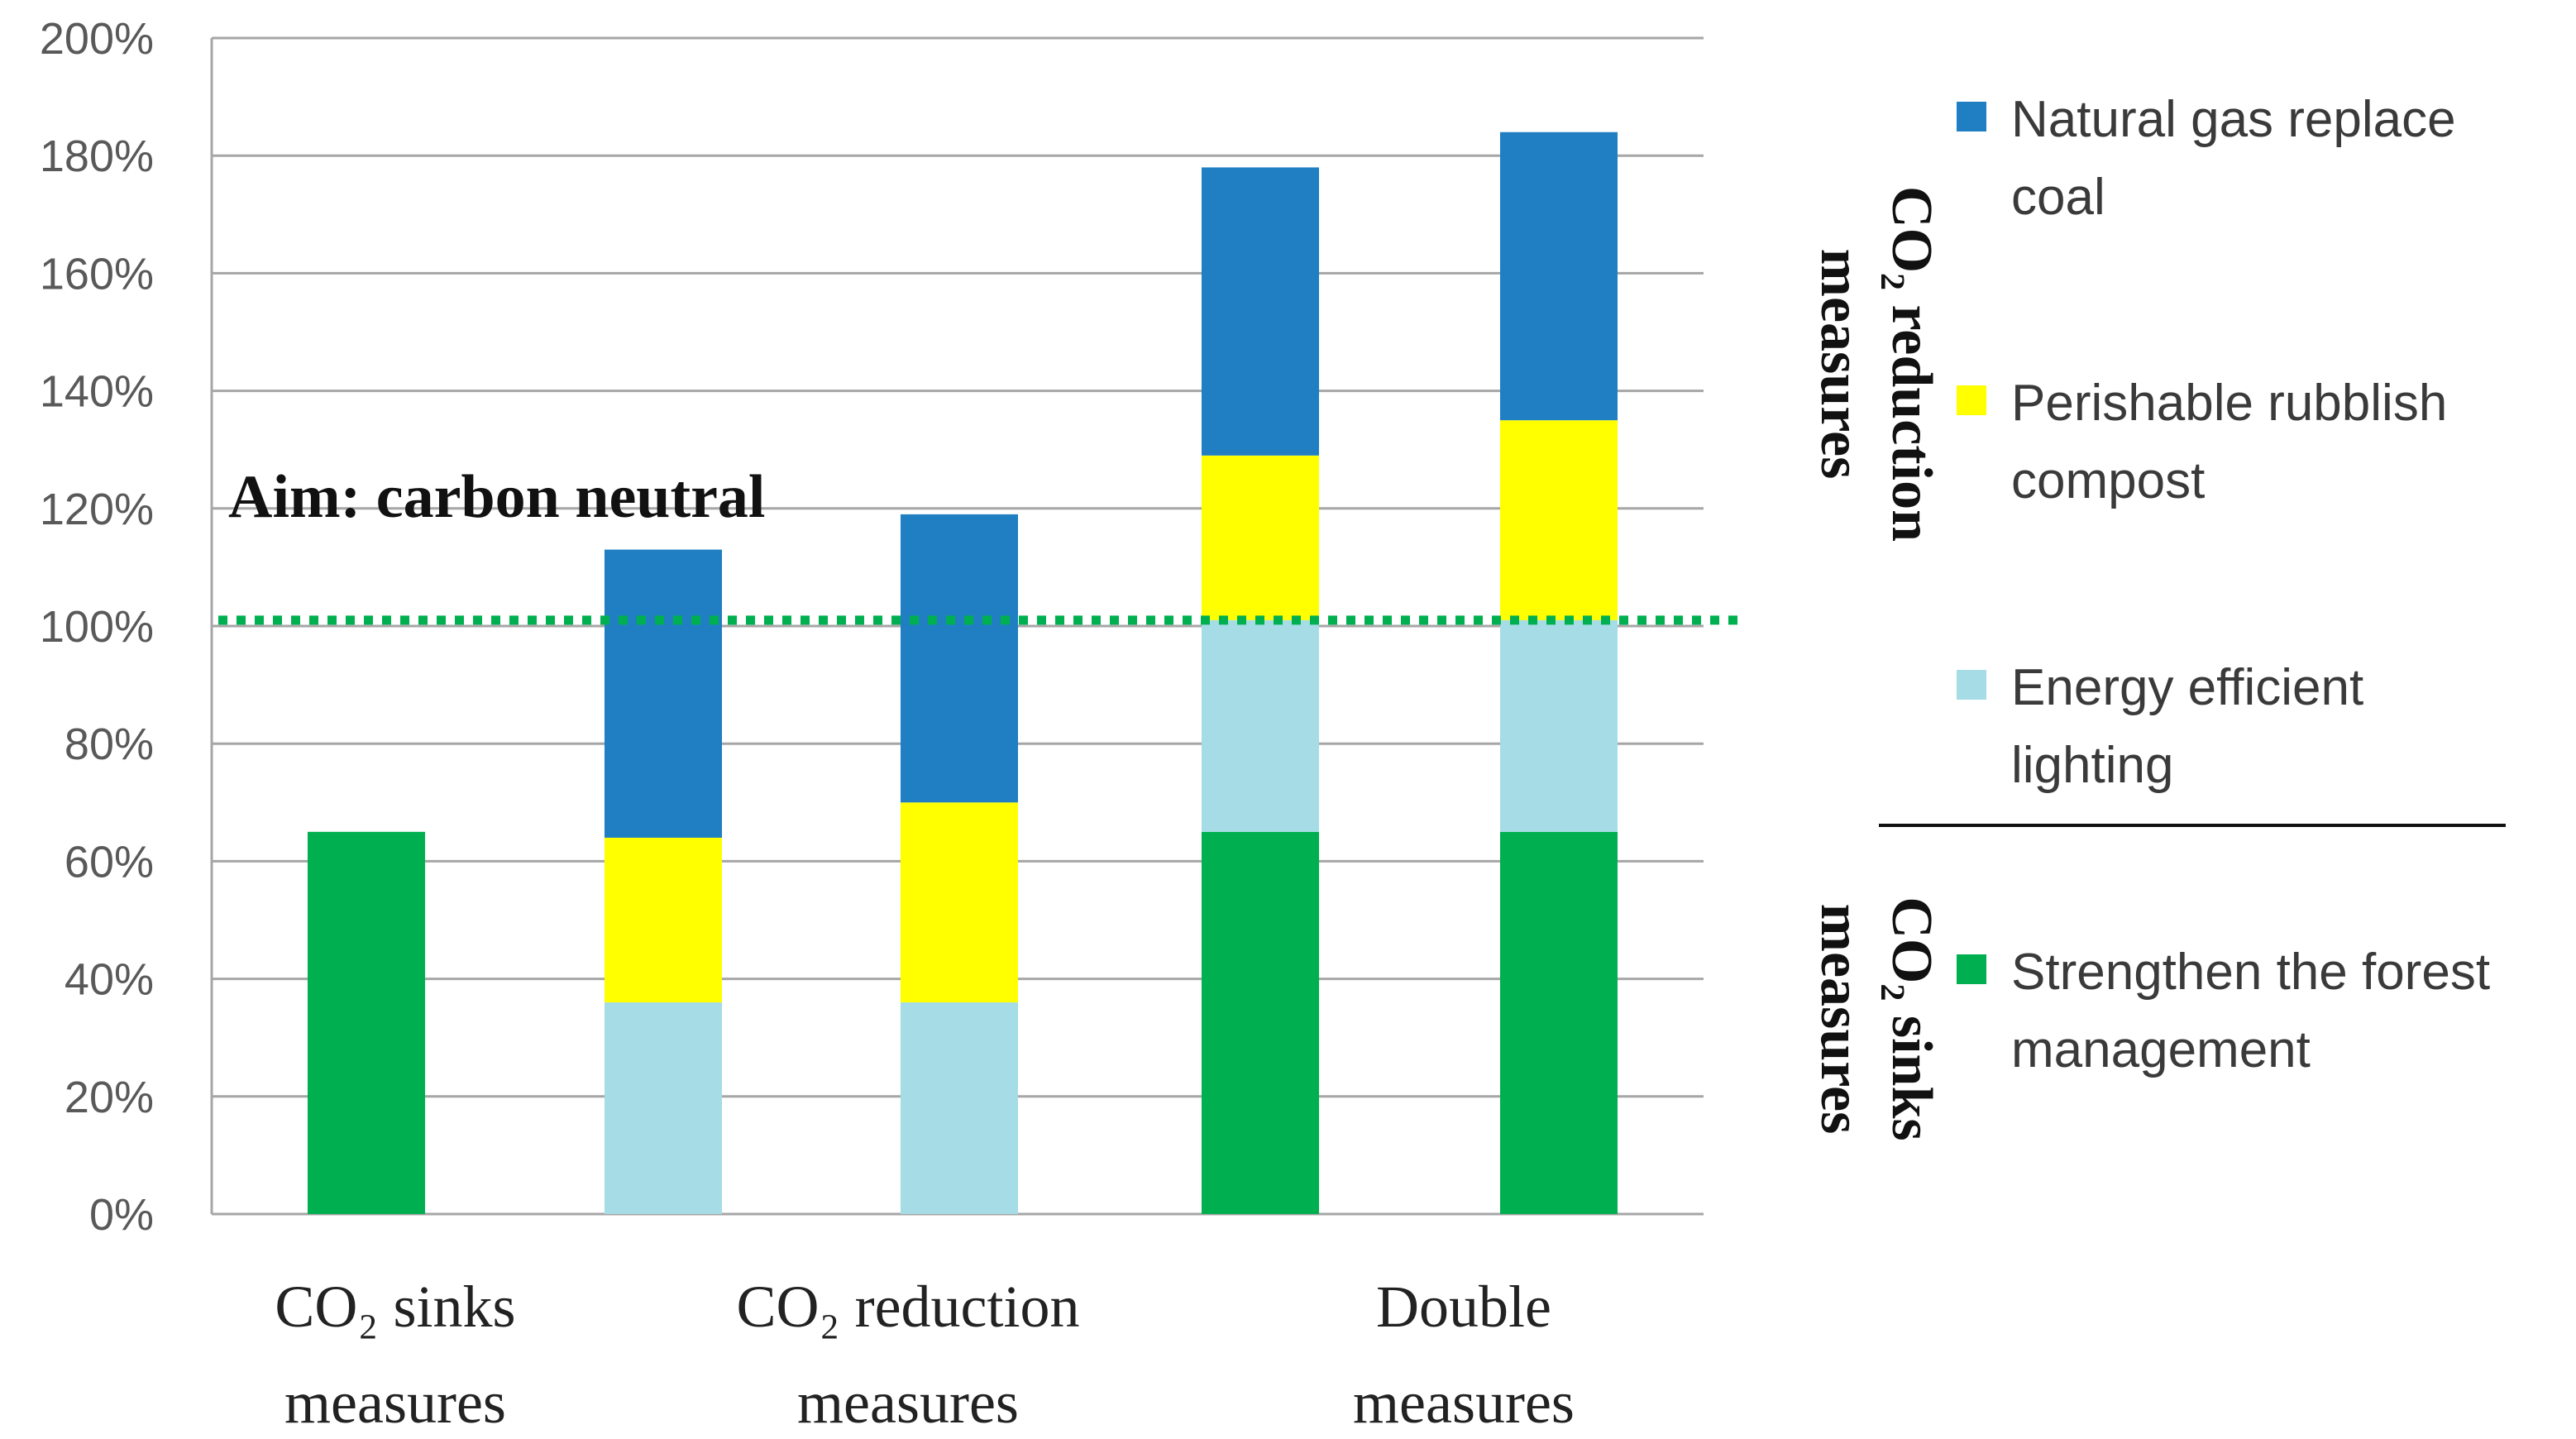  Describe the element at coordinates (110, 862) in the screenshot. I see `y-tick-label: 60%` at that location.